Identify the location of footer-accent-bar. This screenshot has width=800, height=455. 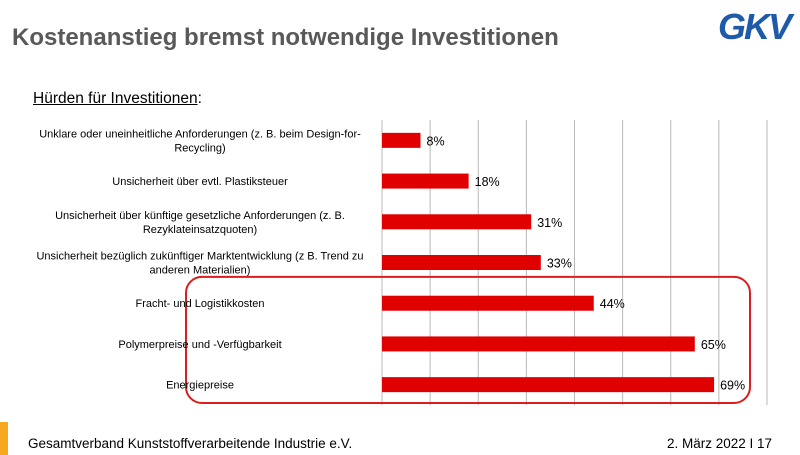
(4, 438).